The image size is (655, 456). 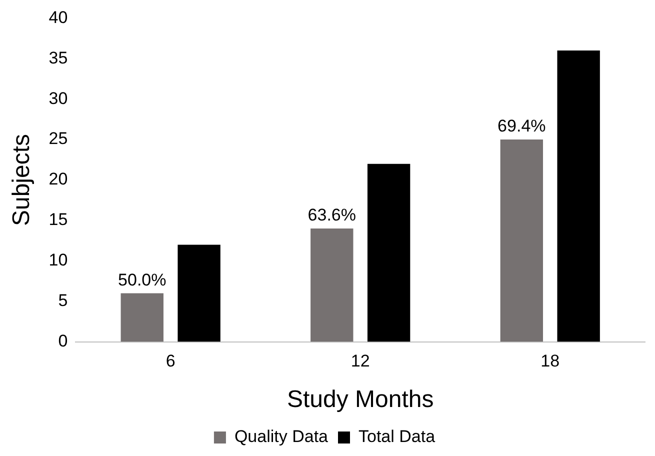 What do you see at coordinates (142, 280) in the screenshot?
I see `annotation: 50.0%` at bounding box center [142, 280].